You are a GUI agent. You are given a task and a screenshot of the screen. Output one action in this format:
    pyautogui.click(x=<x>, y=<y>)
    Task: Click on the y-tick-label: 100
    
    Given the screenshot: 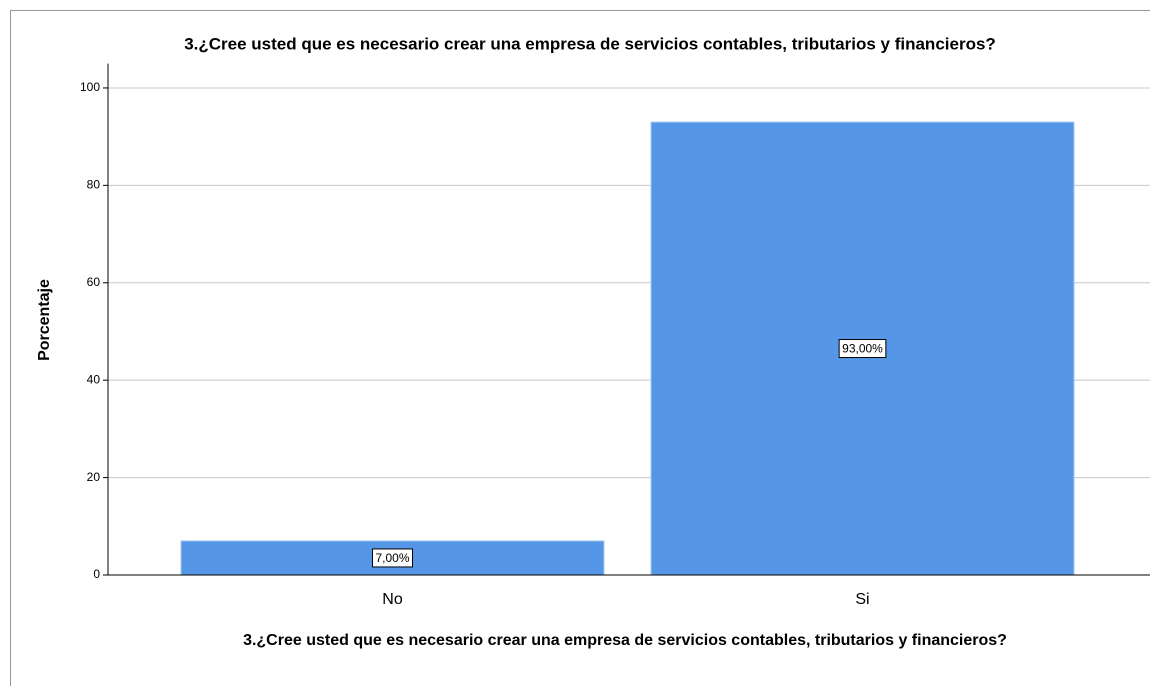 What is the action you would take?
    pyautogui.click(x=90, y=87)
    